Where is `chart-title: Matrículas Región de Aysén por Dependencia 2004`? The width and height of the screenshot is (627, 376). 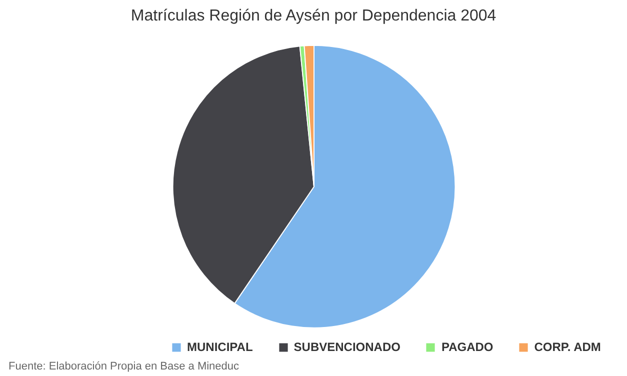 chart-title: Matrículas Región de Aysén por Dependencia 2004 is located at coordinates (313, 16).